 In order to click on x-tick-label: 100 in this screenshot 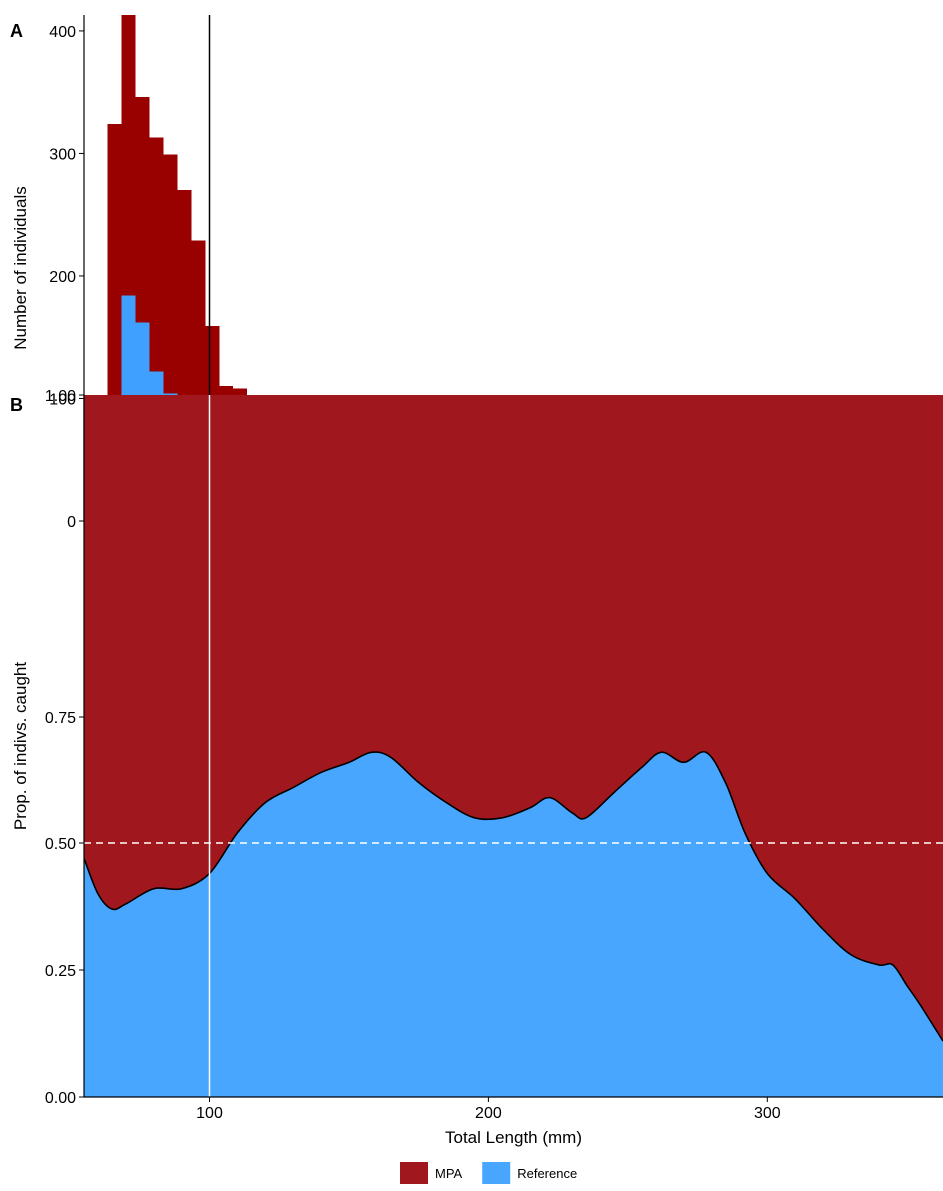, I will do `click(209, 1113)`.